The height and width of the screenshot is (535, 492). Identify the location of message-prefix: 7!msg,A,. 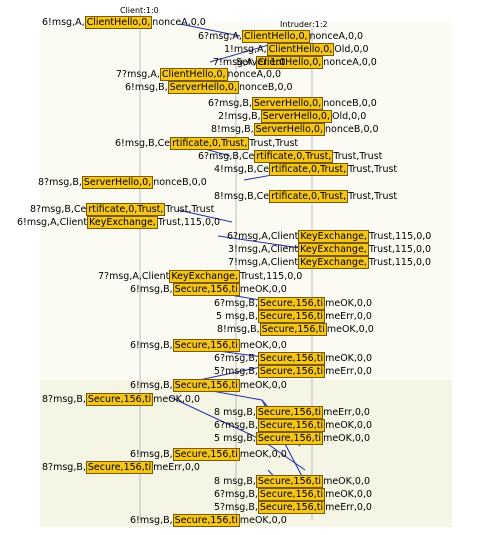
(234, 62).